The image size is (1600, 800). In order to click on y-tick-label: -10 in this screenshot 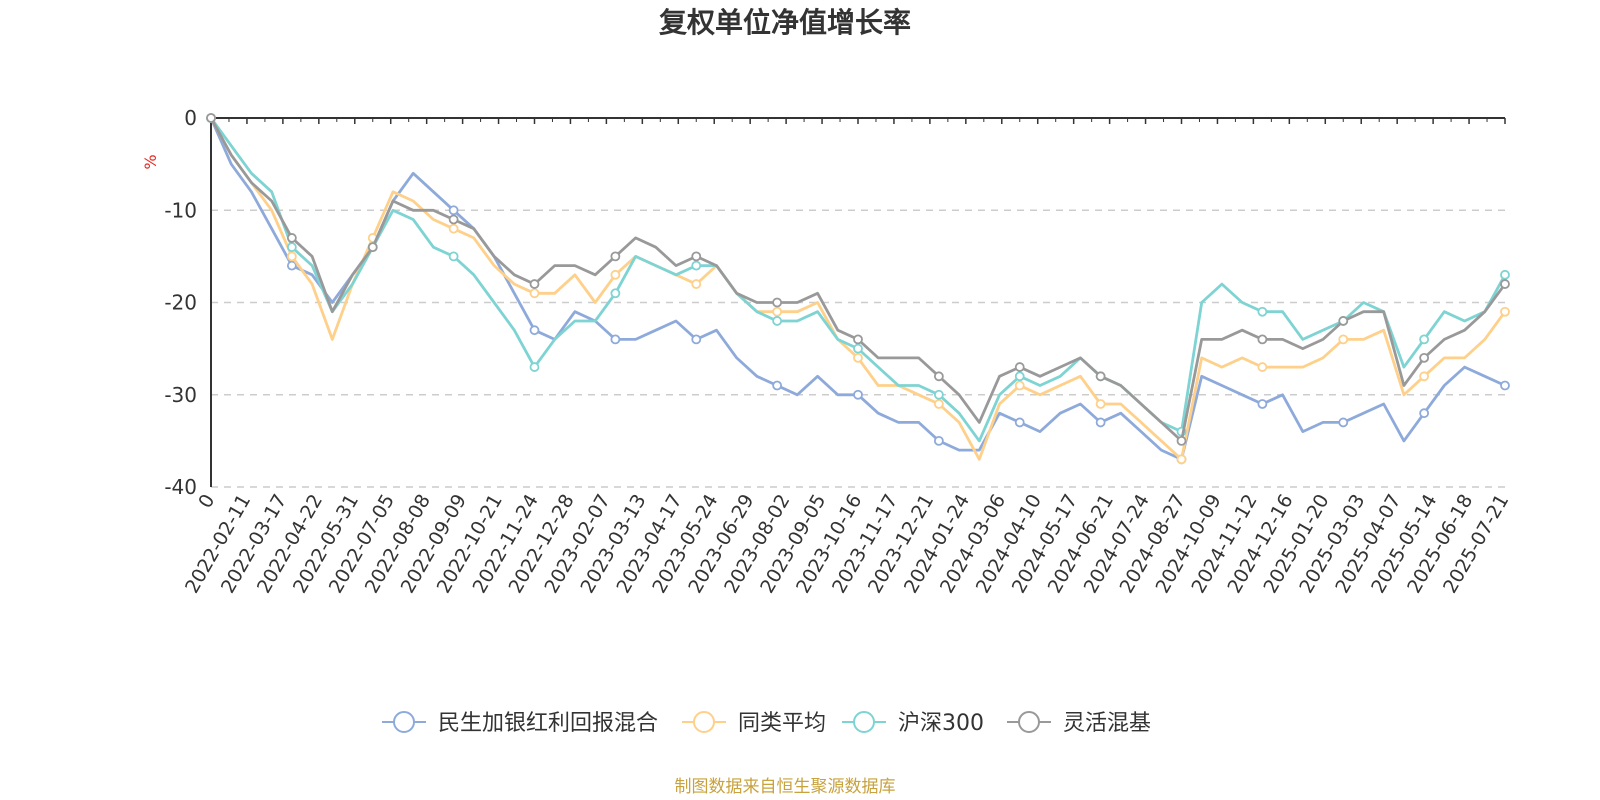, I will do `click(180, 210)`.